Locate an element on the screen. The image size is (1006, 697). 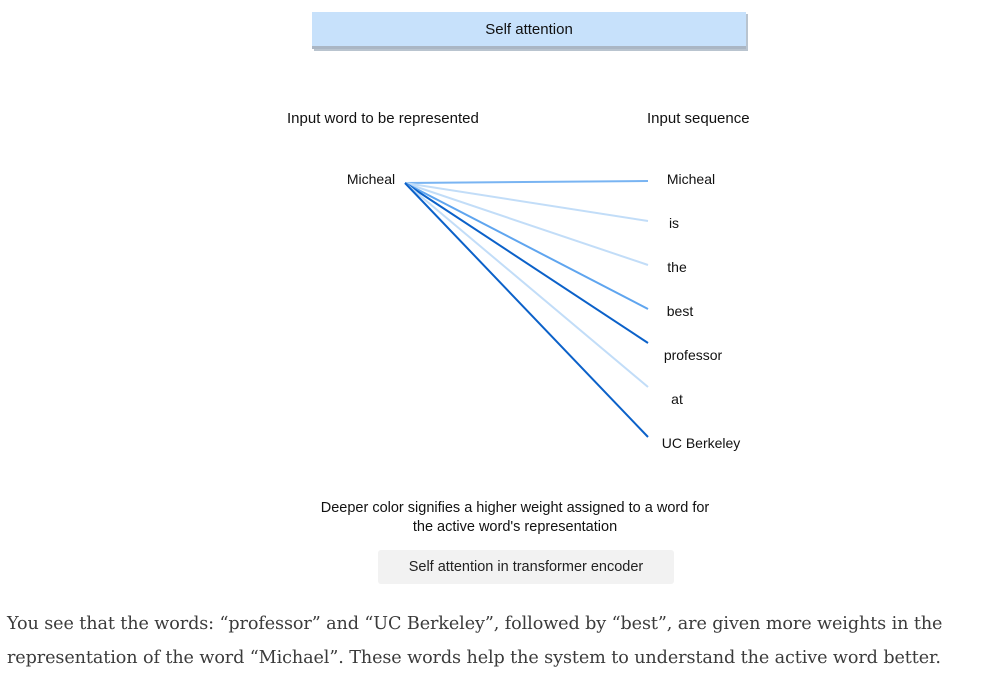
sequence-word-0: Micheal is located at coordinates (691, 179).